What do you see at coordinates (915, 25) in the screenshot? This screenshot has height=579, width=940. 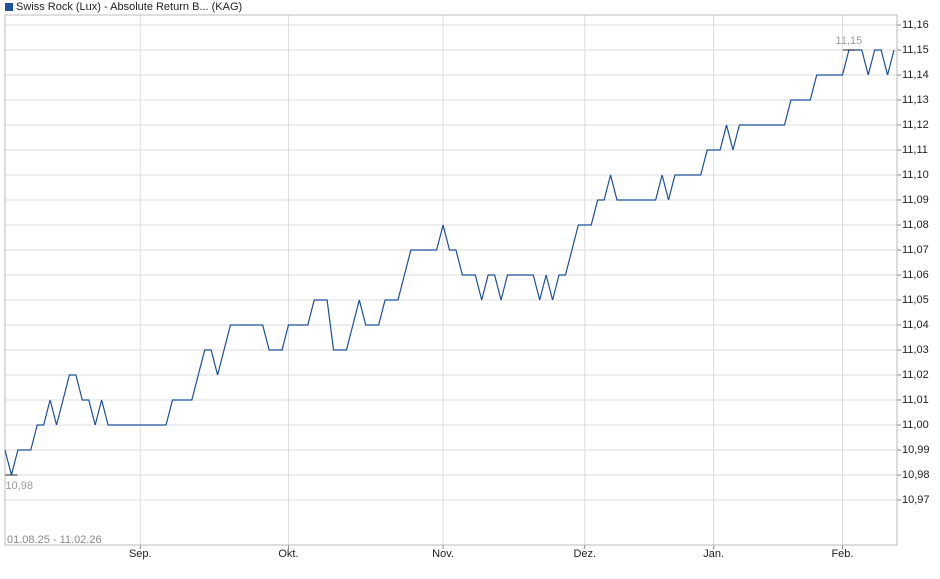 I see `y-tick-label: 11,16` at bounding box center [915, 25].